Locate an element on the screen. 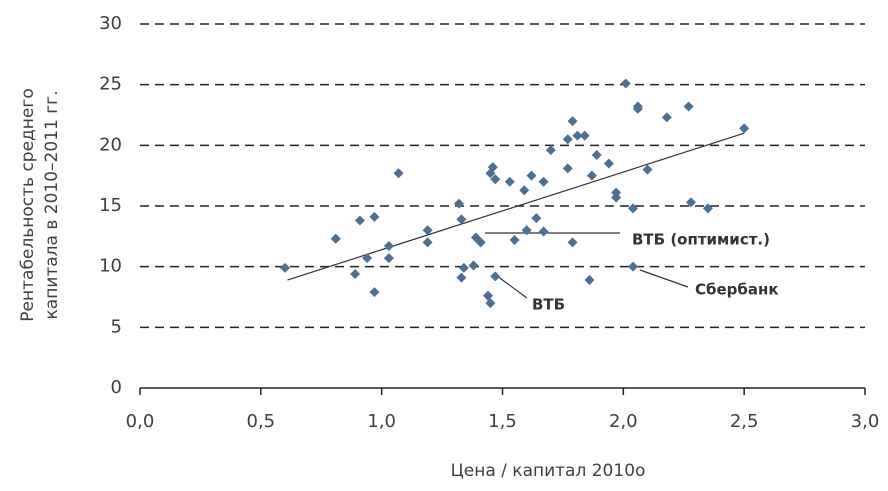 Image resolution: width=888 pixels, height=491 pixels. y-tick-label: 20 is located at coordinates (110, 144).